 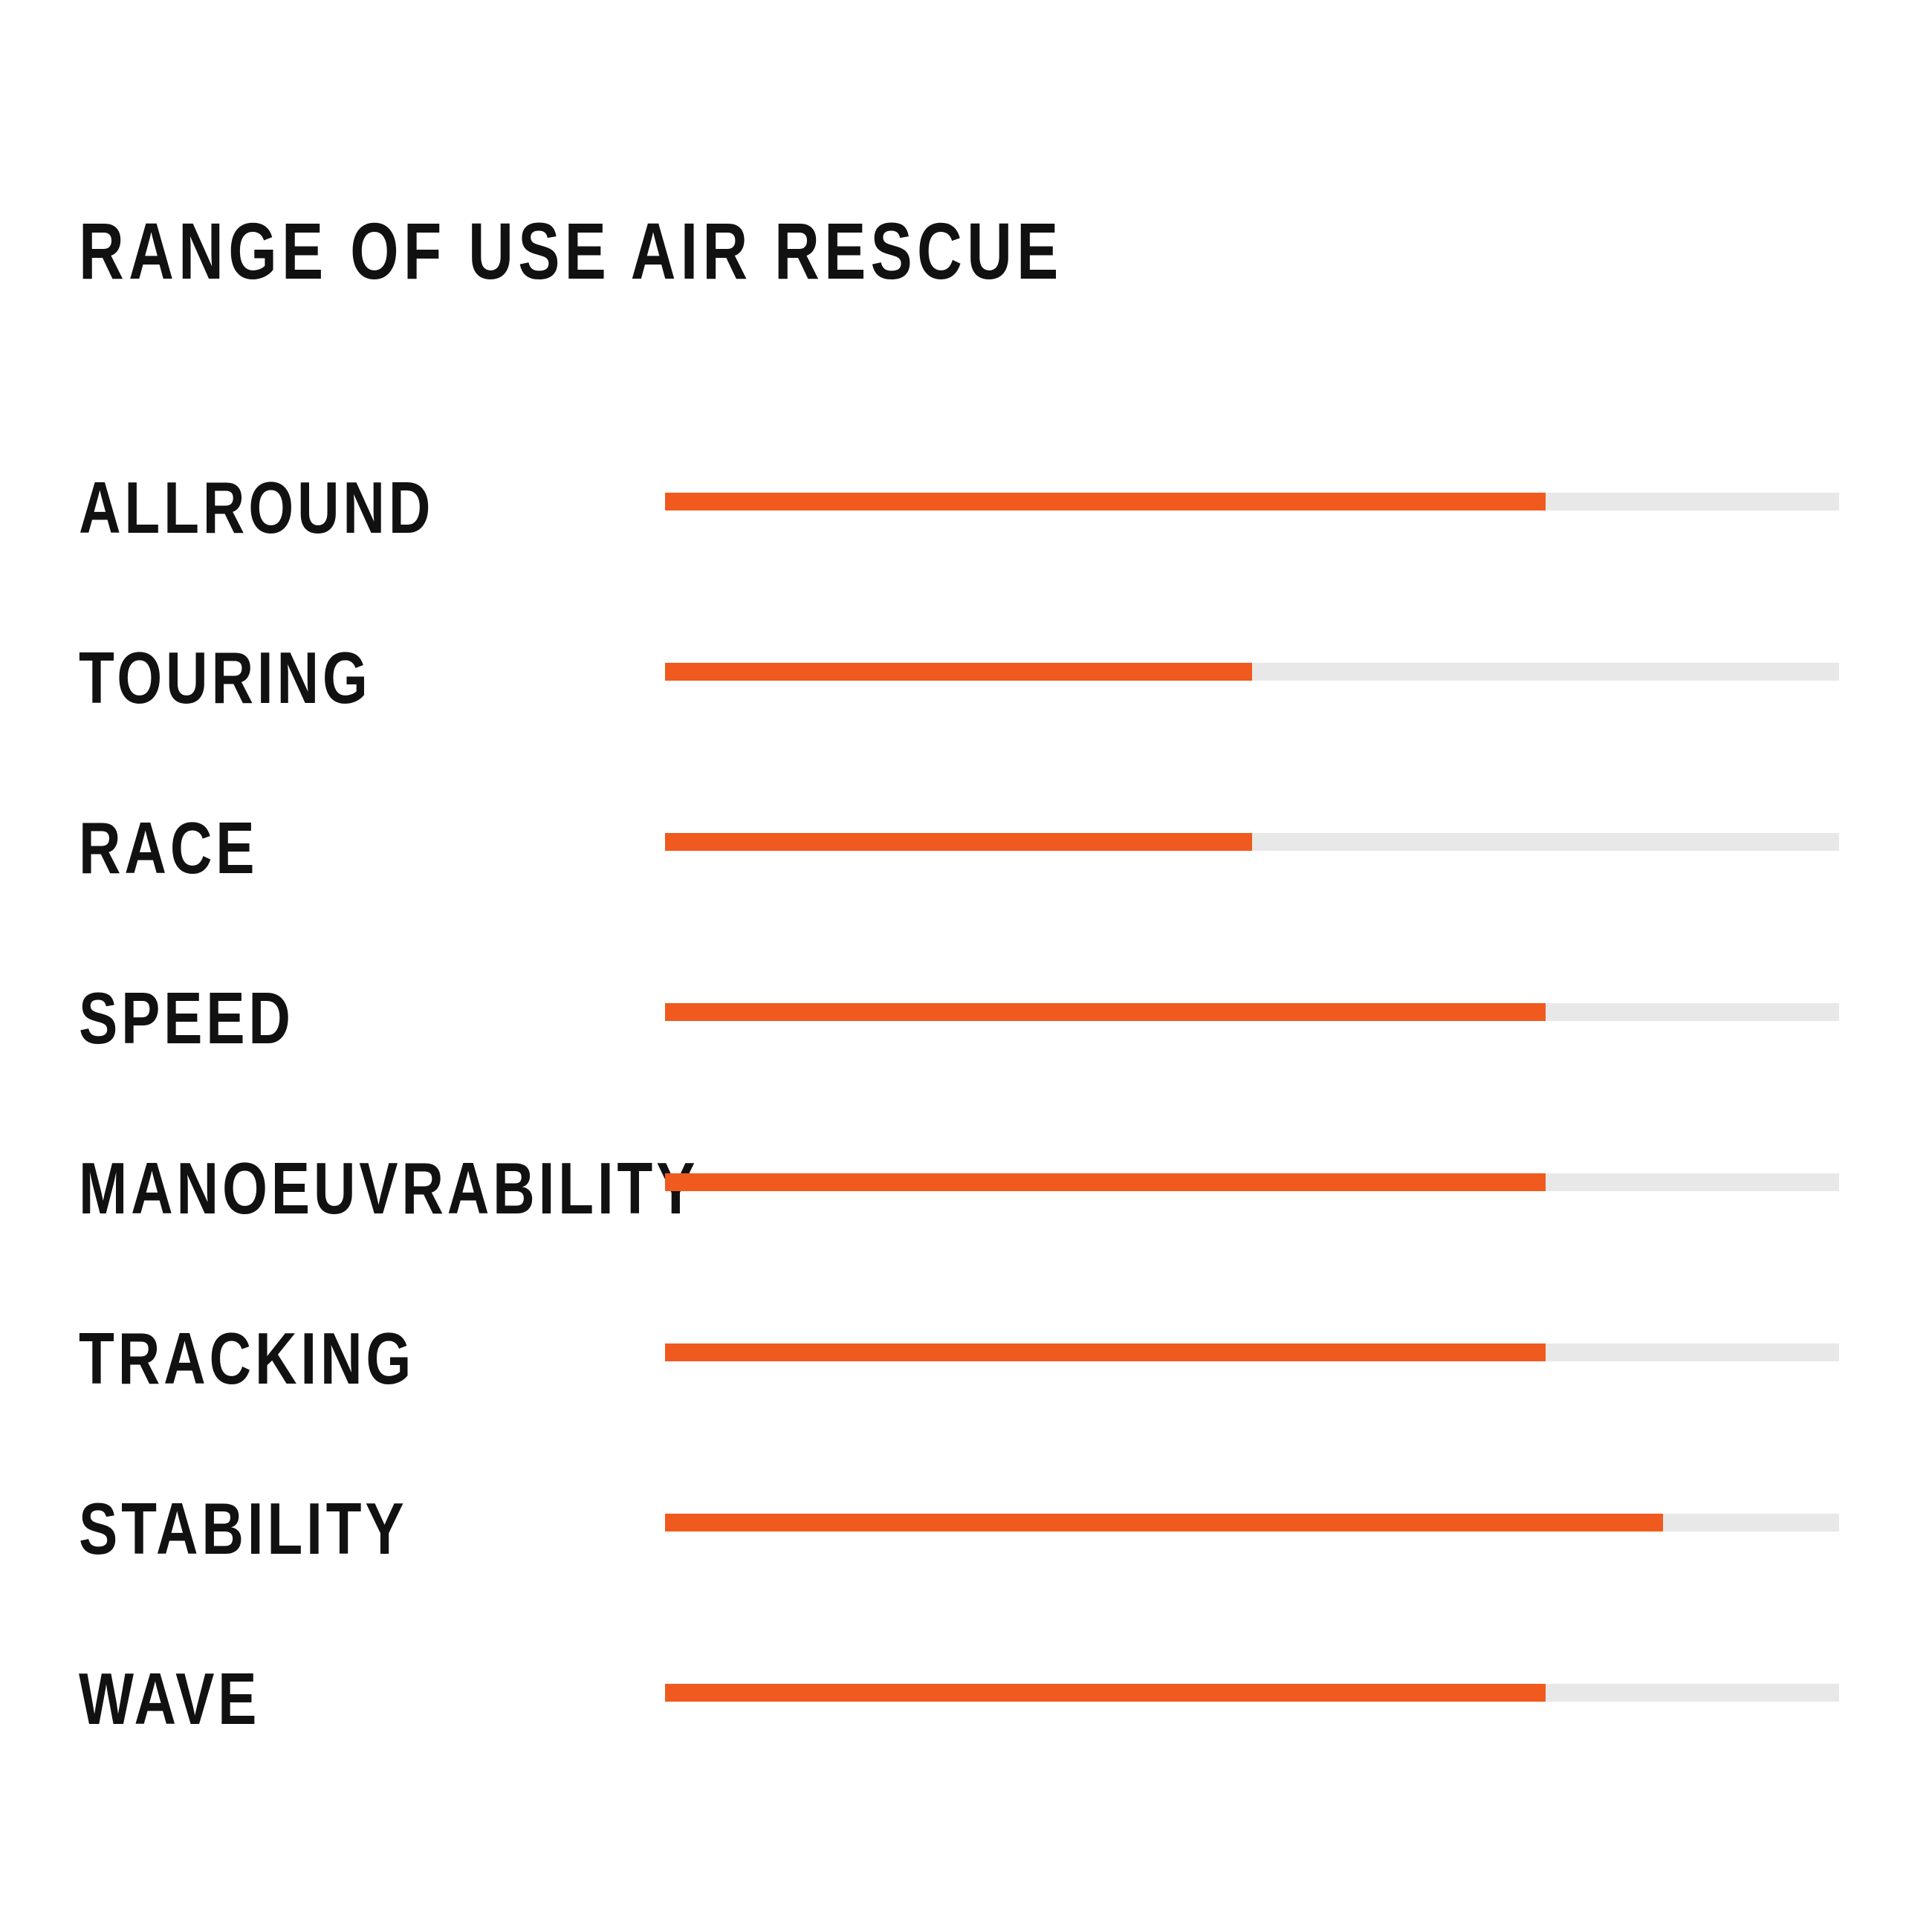 What do you see at coordinates (247, 1358) in the screenshot?
I see `category-label: TRACKING` at bounding box center [247, 1358].